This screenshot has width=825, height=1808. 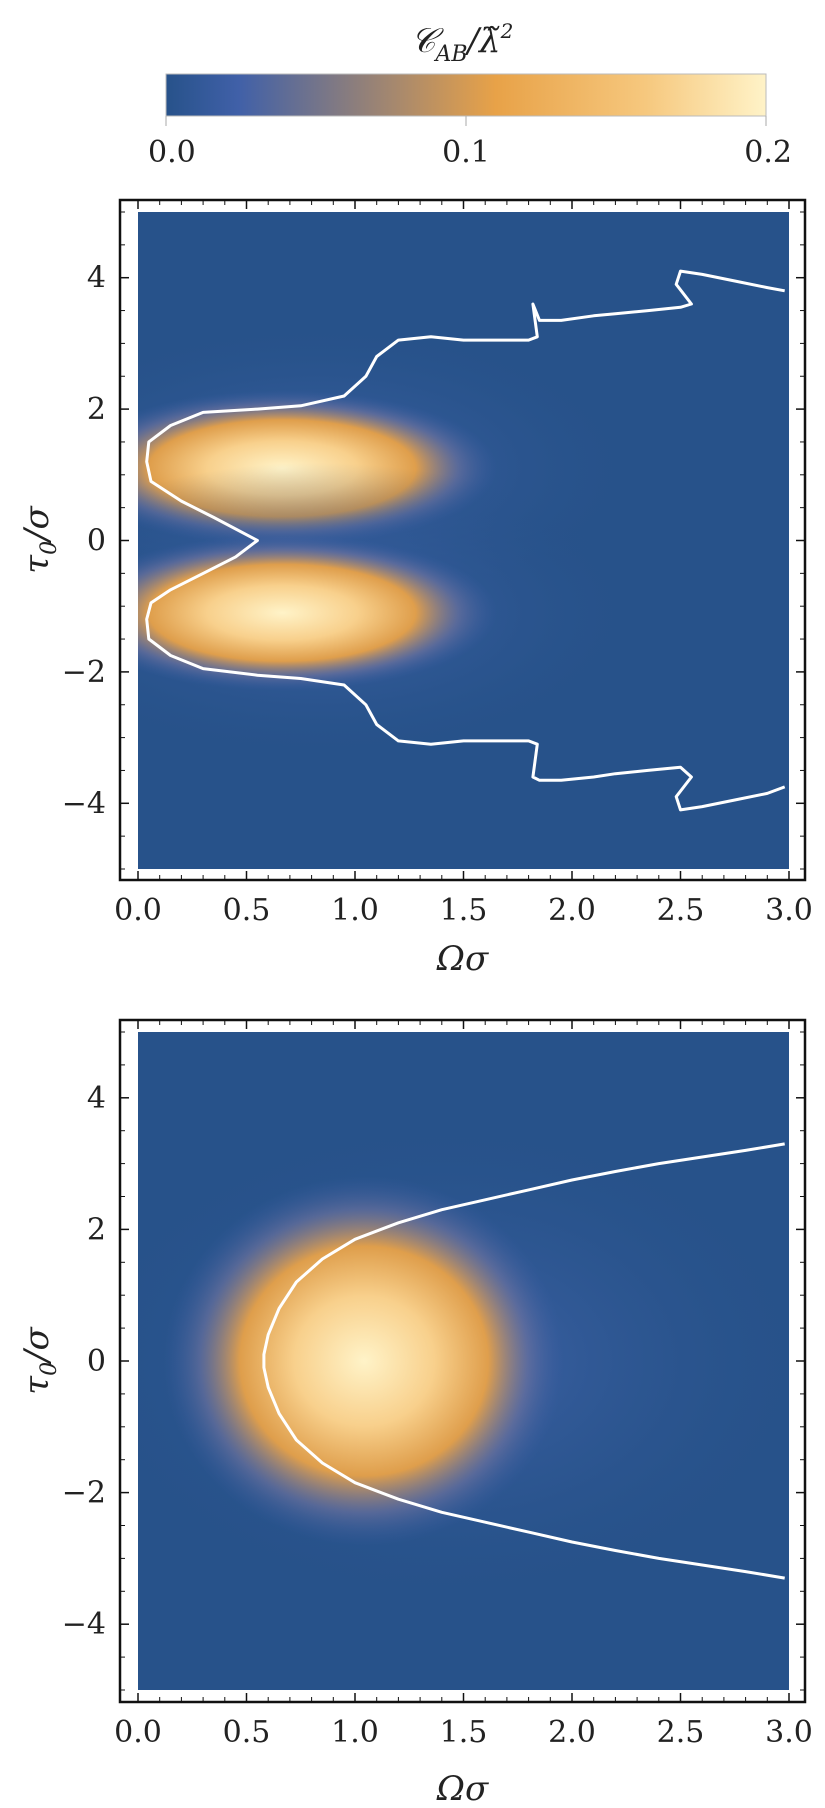 I want to click on colorbar: 𝒞AB/λ̃2 0.0 0.1 0.2, so click(x=470, y=94).